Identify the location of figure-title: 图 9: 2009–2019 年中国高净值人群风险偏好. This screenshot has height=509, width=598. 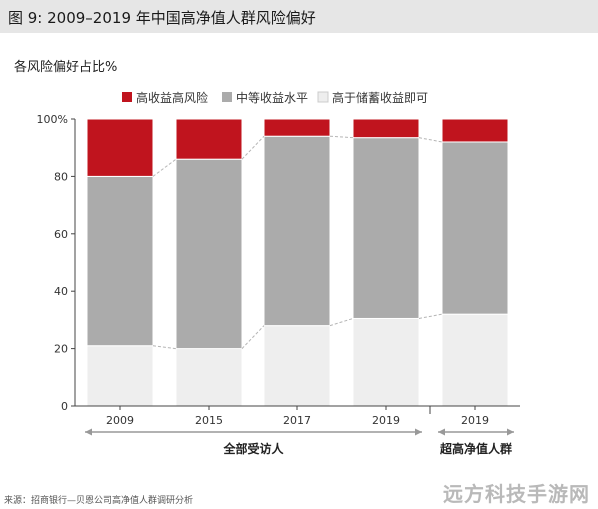
(162, 18).